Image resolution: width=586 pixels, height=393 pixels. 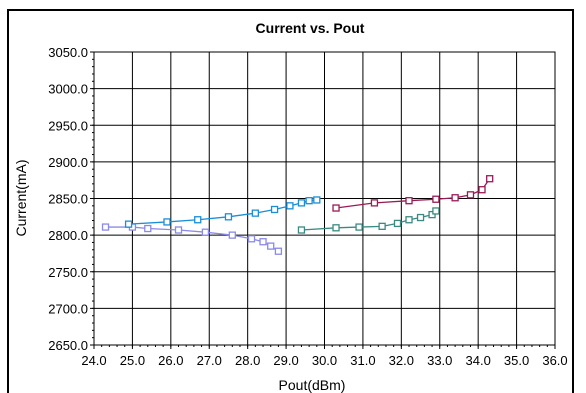 I want to click on x-tick-label: 35.0, so click(x=516, y=360).